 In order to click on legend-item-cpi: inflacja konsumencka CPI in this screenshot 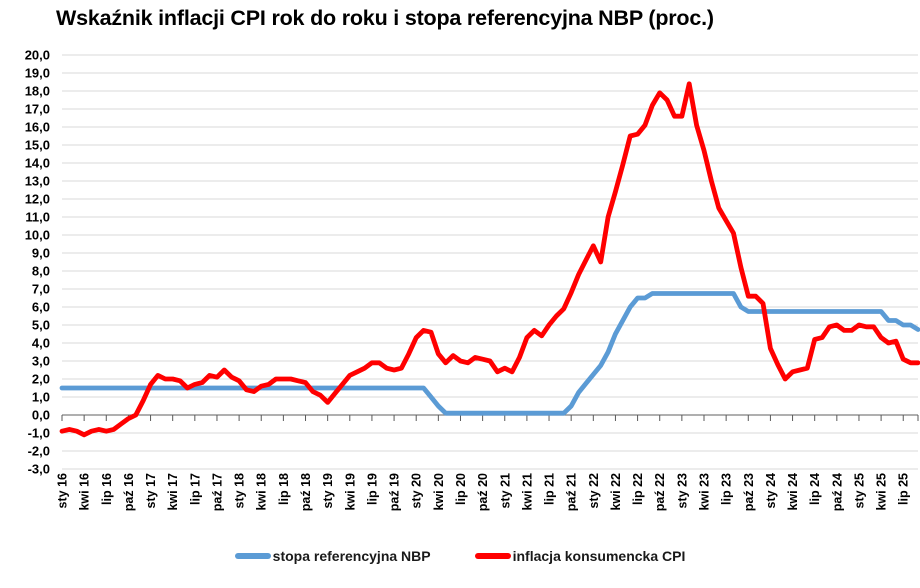, I will do `click(580, 556)`.